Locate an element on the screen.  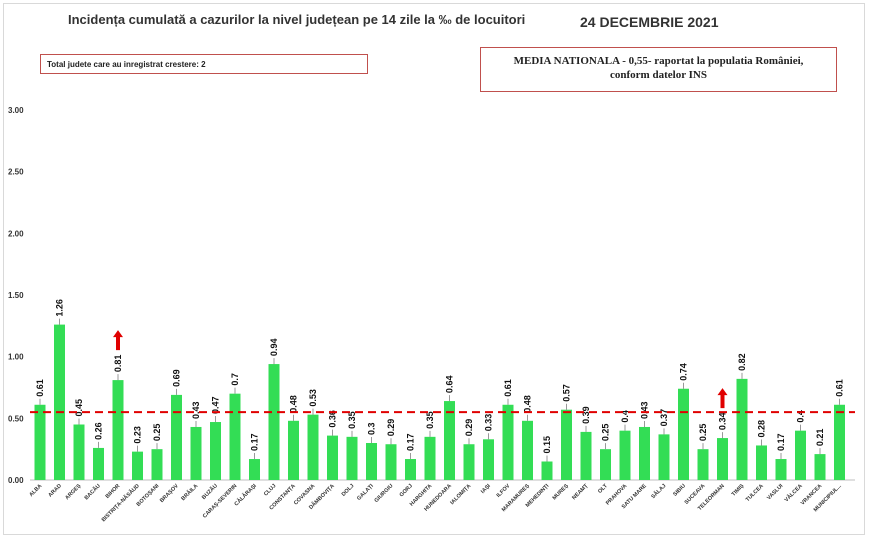
value-label: 0.39 is located at coordinates (586, 415).